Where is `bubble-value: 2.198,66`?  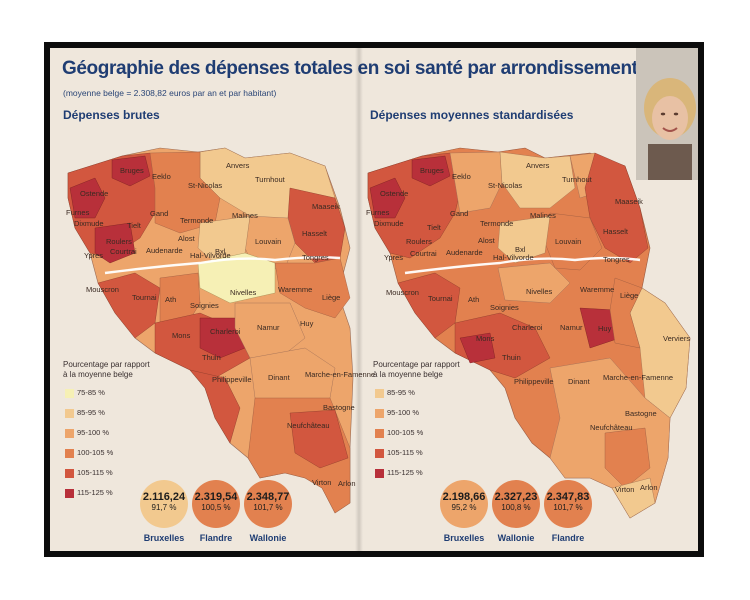 bubble-value: 2.198,66 is located at coordinates (464, 497).